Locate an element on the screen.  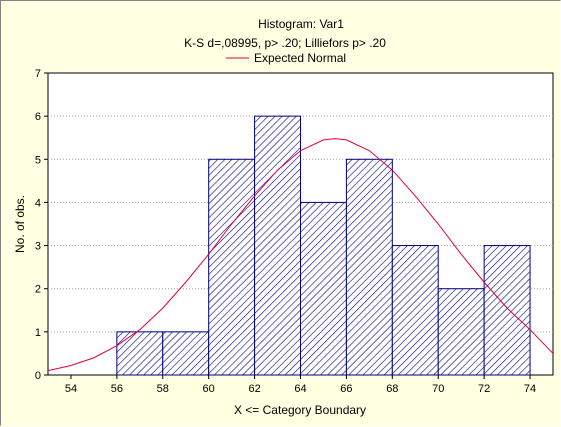
y-tick-label: 6 is located at coordinates (38, 117).